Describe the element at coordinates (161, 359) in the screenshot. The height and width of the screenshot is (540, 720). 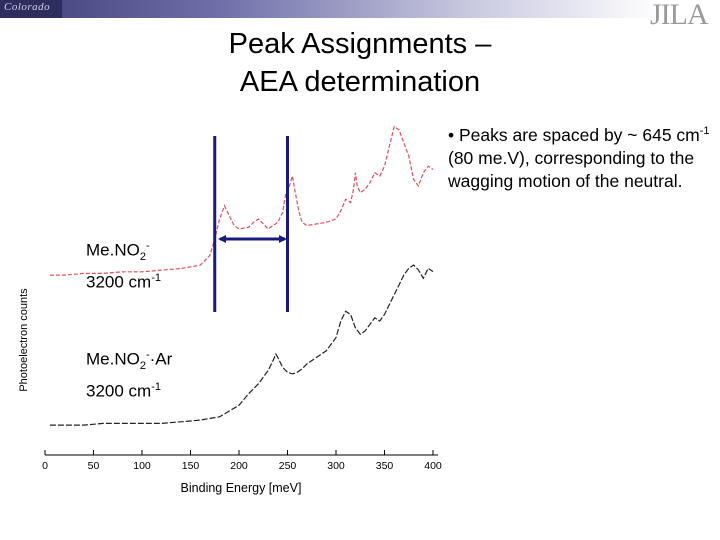
I see `bottom-label-argon: ·Ar` at that location.